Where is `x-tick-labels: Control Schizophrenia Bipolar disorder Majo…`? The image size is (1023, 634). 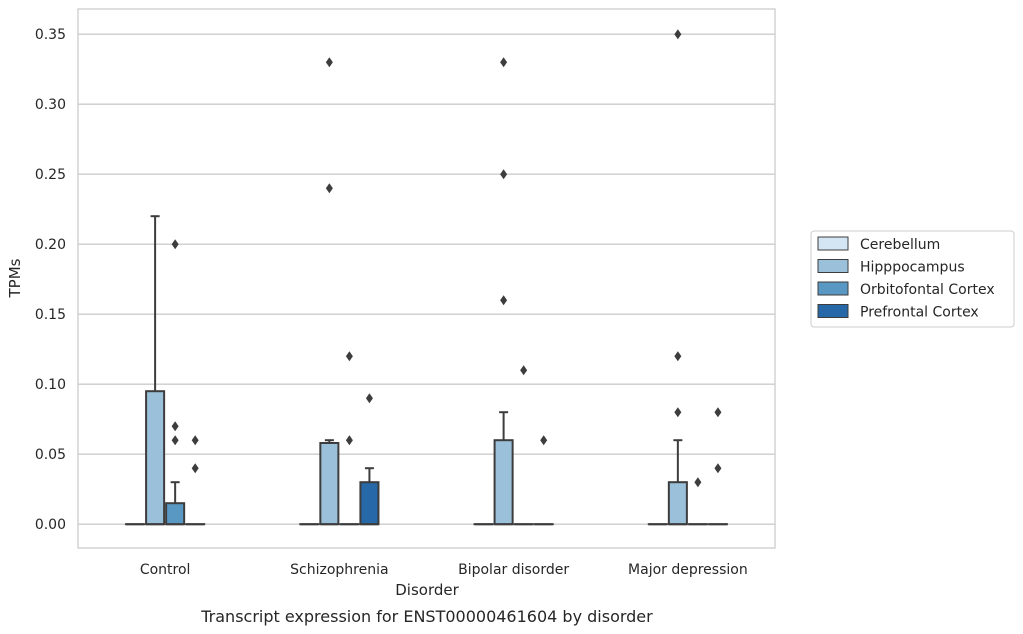
x-tick-labels: Control Schizophrenia Bipolar disorder Majo… is located at coordinates (444, 570).